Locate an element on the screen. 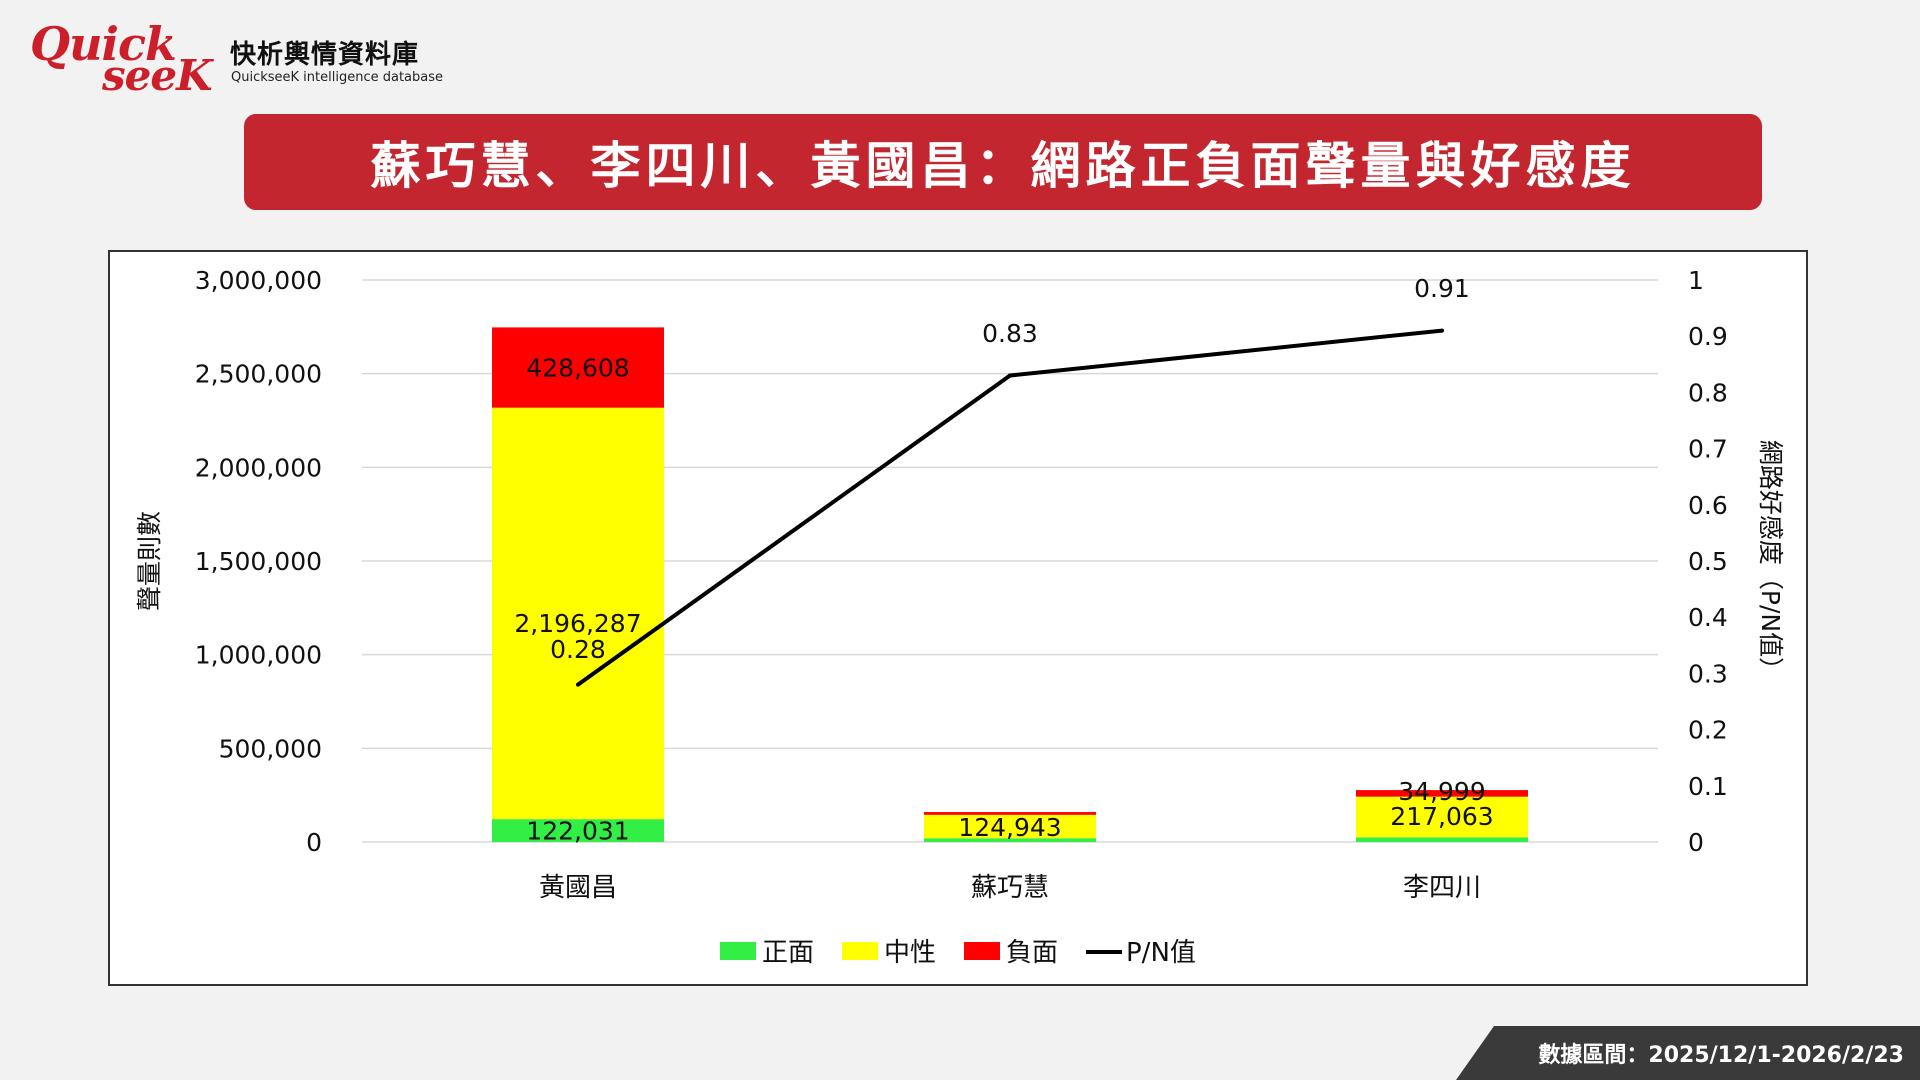 The image size is (1920, 1080). y-tick-label: 500,000 is located at coordinates (270, 748).